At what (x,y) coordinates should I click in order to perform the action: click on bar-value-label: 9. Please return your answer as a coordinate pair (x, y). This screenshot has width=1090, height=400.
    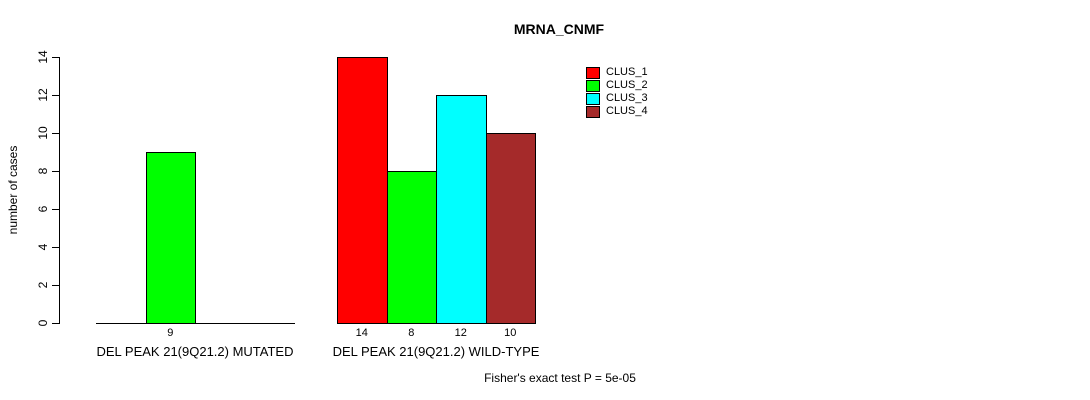
    Looking at the image, I should click on (170, 333).